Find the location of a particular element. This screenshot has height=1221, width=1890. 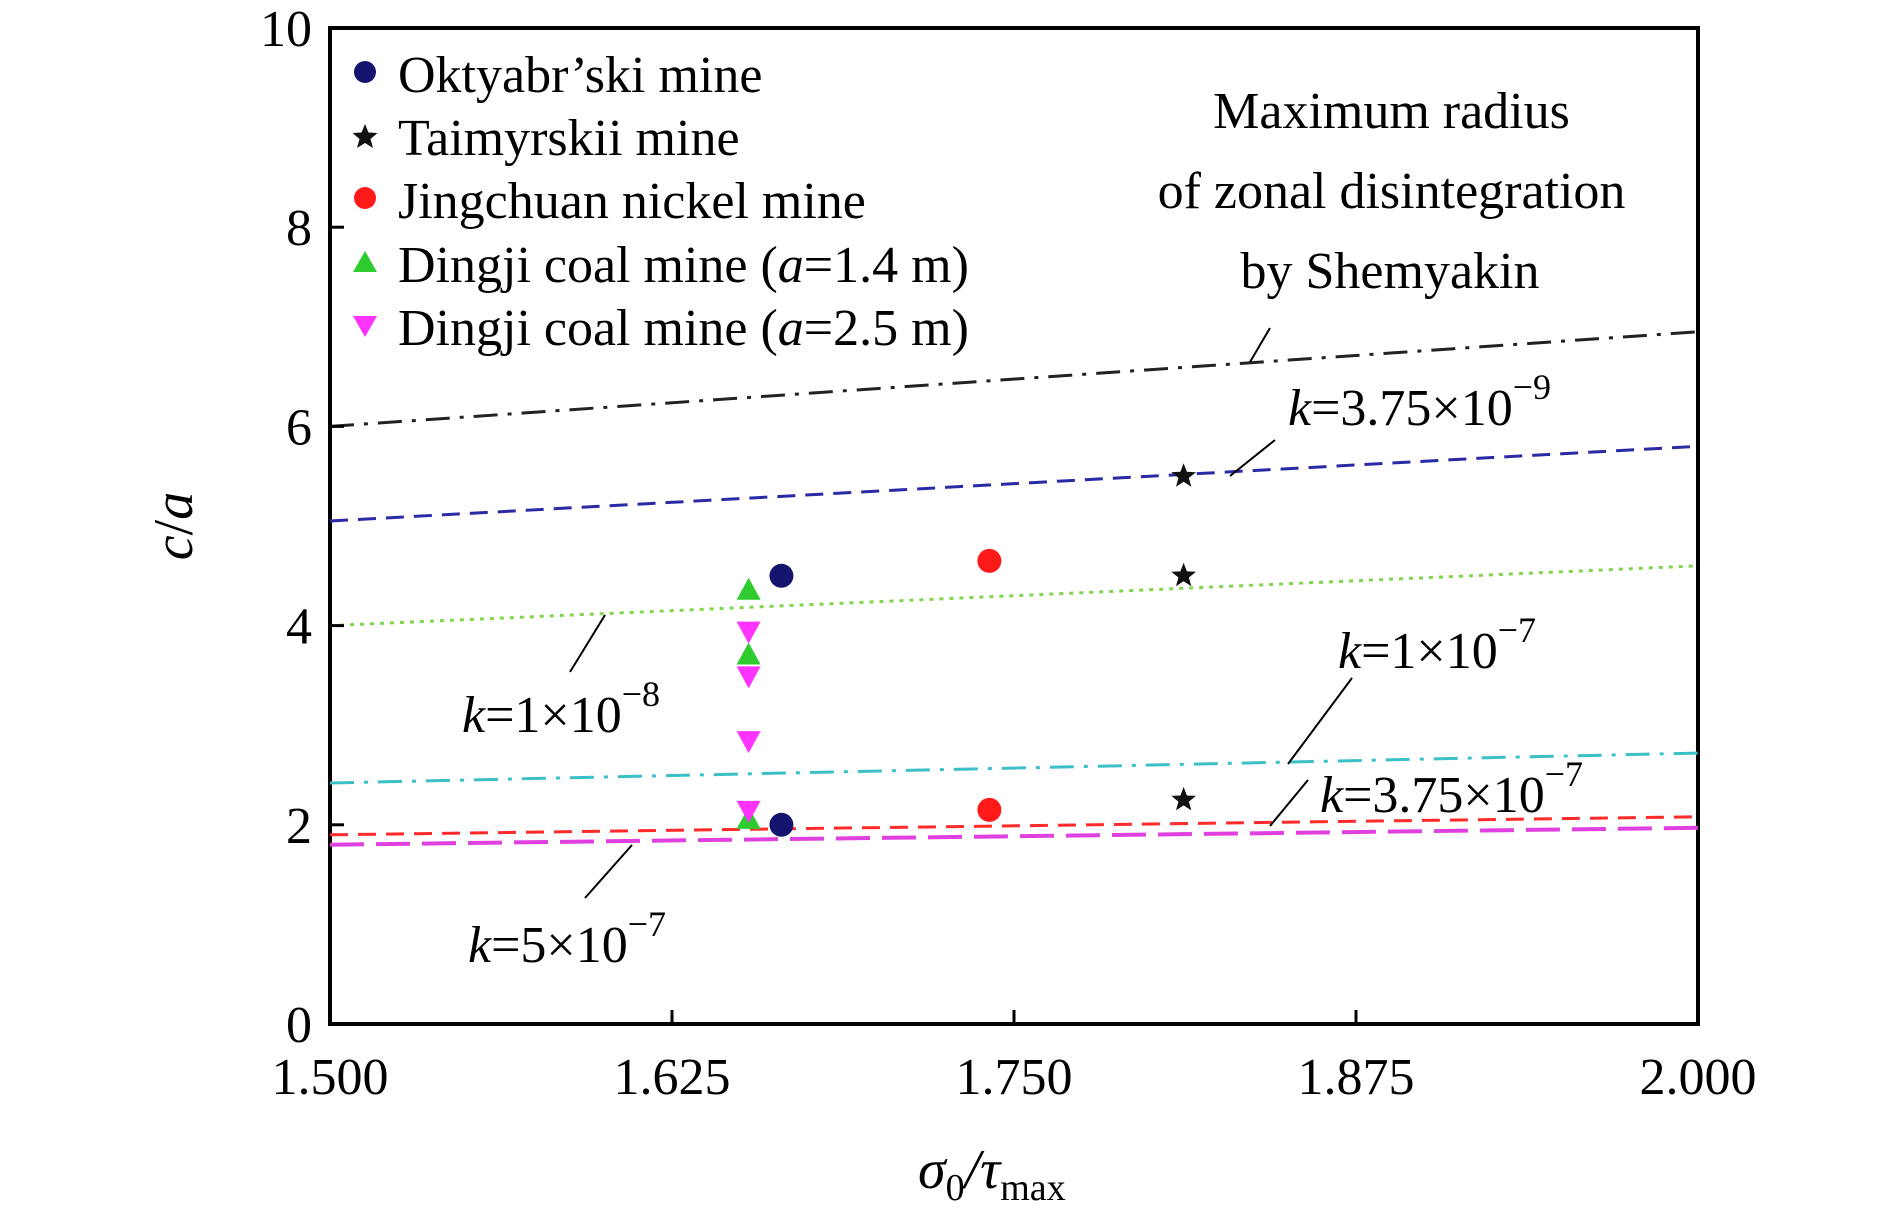

annotation-shemyakin-line3: by Shemyakin is located at coordinates (1390, 271).